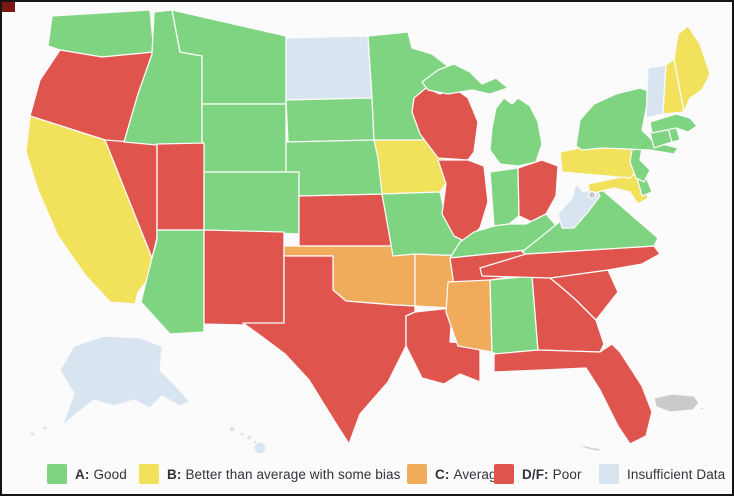 The height and width of the screenshot is (496, 734). What do you see at coordinates (329, 350) in the screenshot?
I see `state-texas` at bounding box center [329, 350].